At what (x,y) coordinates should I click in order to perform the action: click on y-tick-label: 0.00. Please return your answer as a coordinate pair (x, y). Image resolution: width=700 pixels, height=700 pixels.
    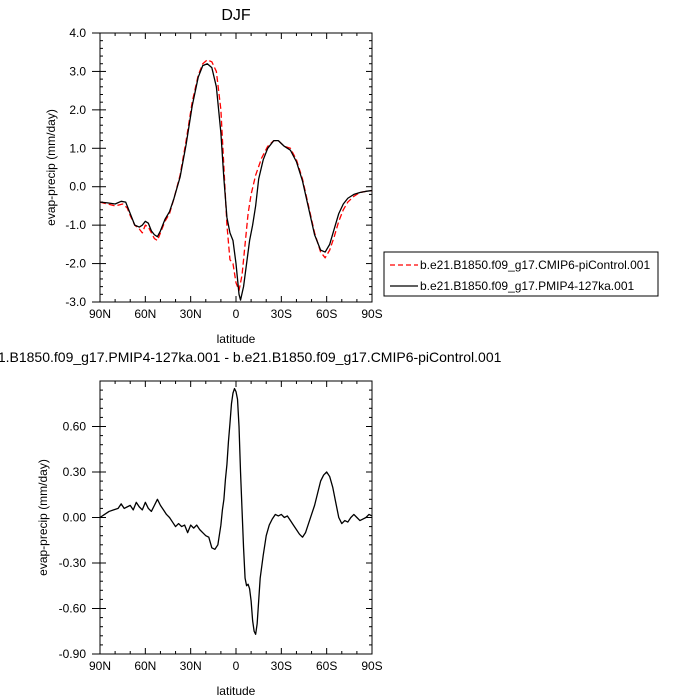
    Looking at the image, I should click on (75, 518).